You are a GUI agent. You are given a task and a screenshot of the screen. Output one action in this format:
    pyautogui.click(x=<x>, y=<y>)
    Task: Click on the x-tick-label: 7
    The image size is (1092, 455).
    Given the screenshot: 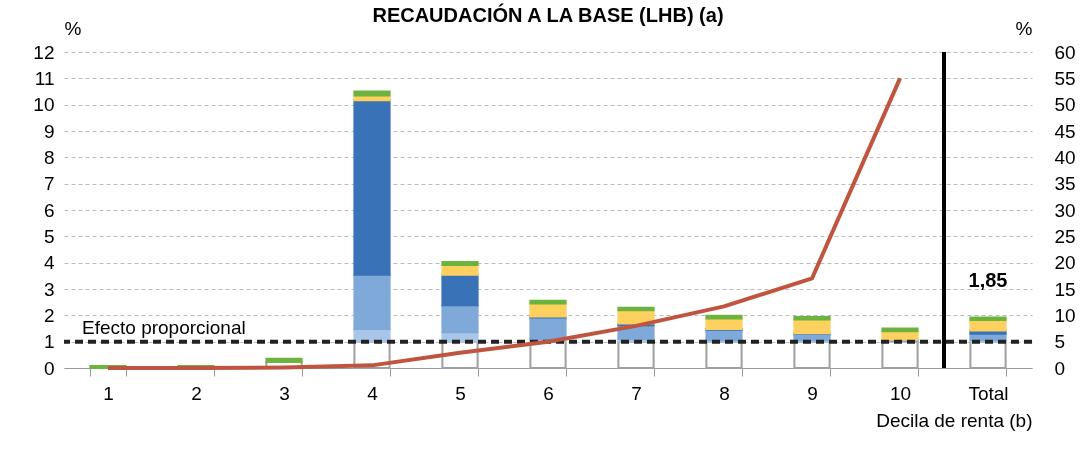 What is the action you would take?
    pyautogui.click(x=636, y=393)
    